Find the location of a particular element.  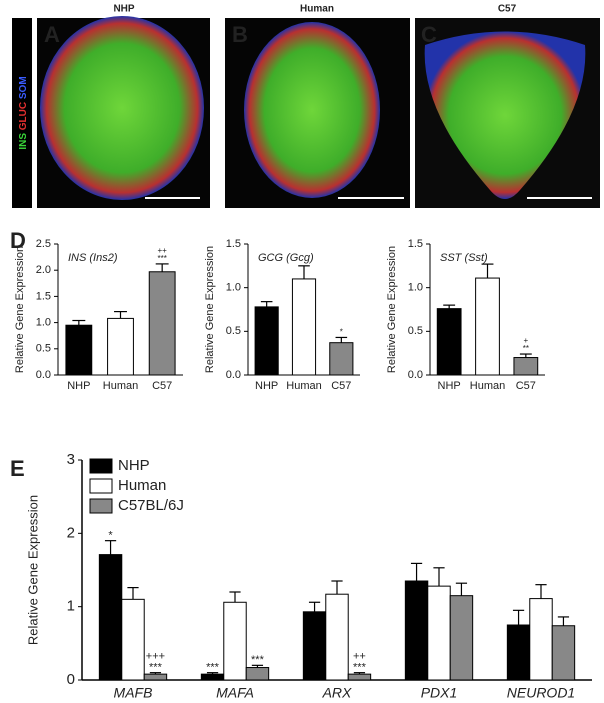

stain: SOM is located at coordinates (23, 87).